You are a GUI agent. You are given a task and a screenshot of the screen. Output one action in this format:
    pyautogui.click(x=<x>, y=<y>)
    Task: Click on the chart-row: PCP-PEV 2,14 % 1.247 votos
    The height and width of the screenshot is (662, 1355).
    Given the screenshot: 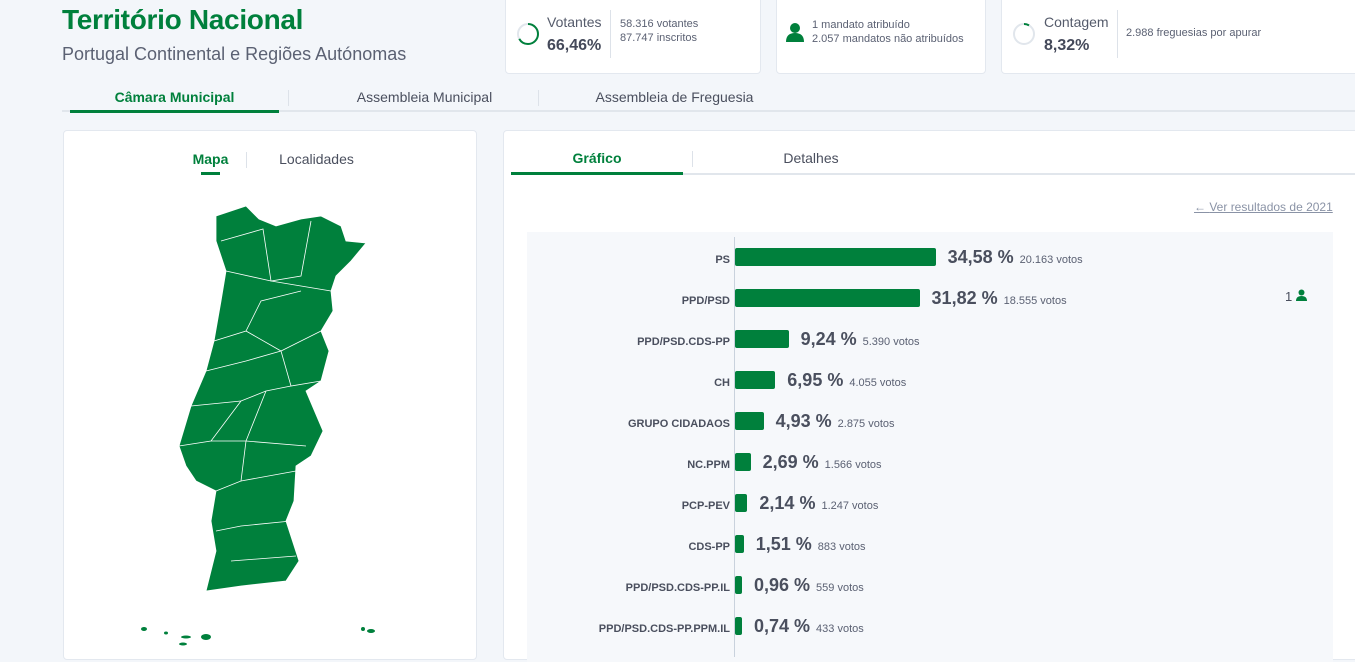 What is the action you would take?
    pyautogui.click(x=930, y=509)
    